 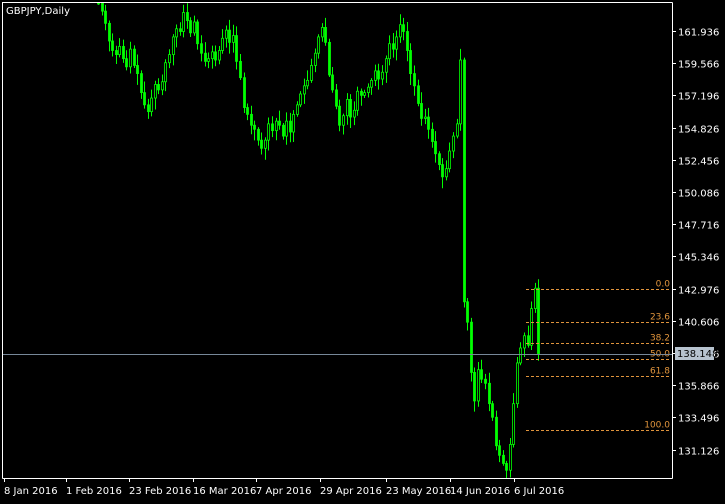 What do you see at coordinates (38, 11) in the screenshot?
I see `chart-title: GBPJPY,Daily` at bounding box center [38, 11].